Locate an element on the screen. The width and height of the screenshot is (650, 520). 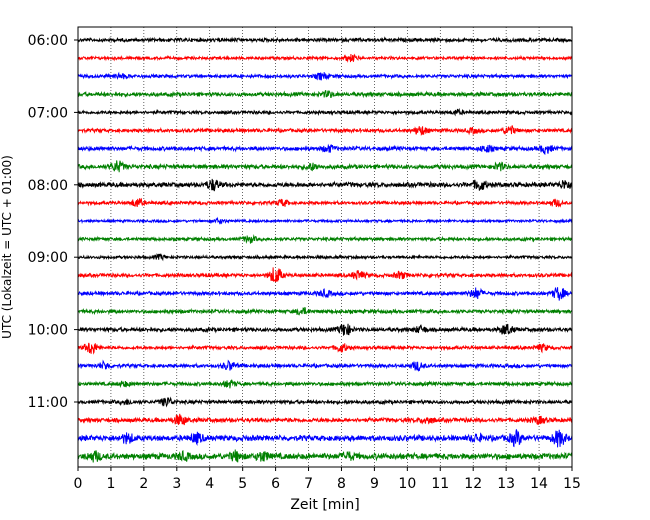
x-tick-label: 5 is located at coordinates (242, 484).